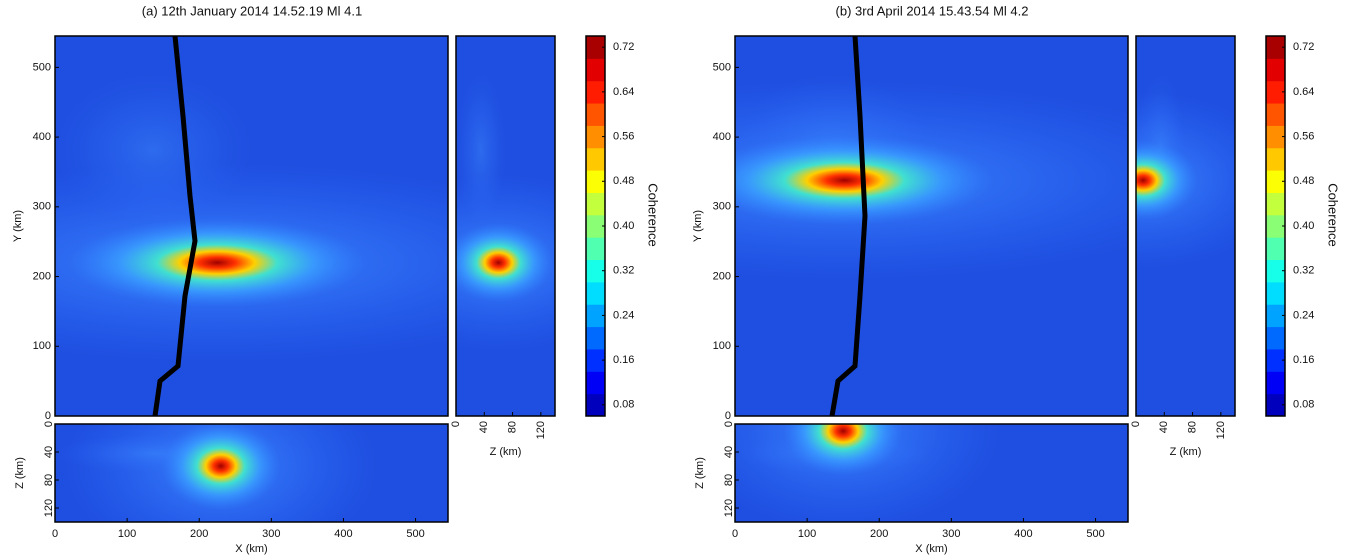 The image size is (1354, 558). What do you see at coordinates (506, 452) in the screenshot?
I see `x-axis-label: Z (km)` at bounding box center [506, 452].